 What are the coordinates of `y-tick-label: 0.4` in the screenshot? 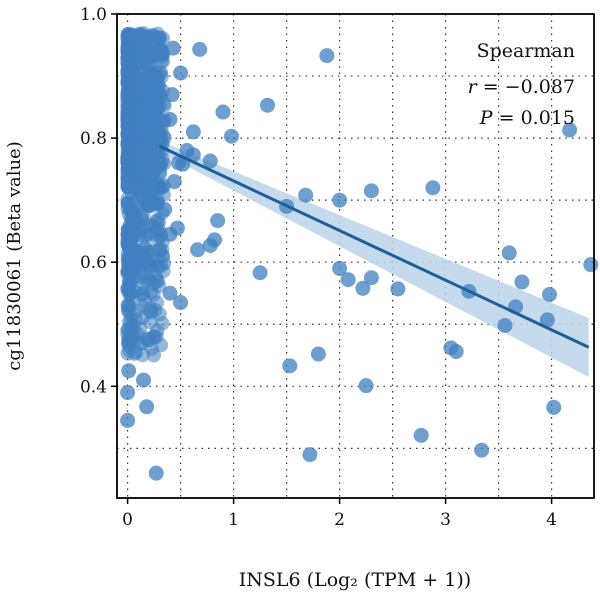 It's located at (93, 387).